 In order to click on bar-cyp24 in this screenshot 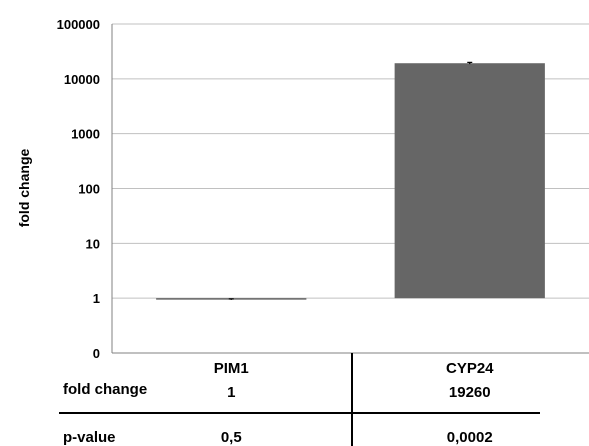, I will do `click(469, 181)`.